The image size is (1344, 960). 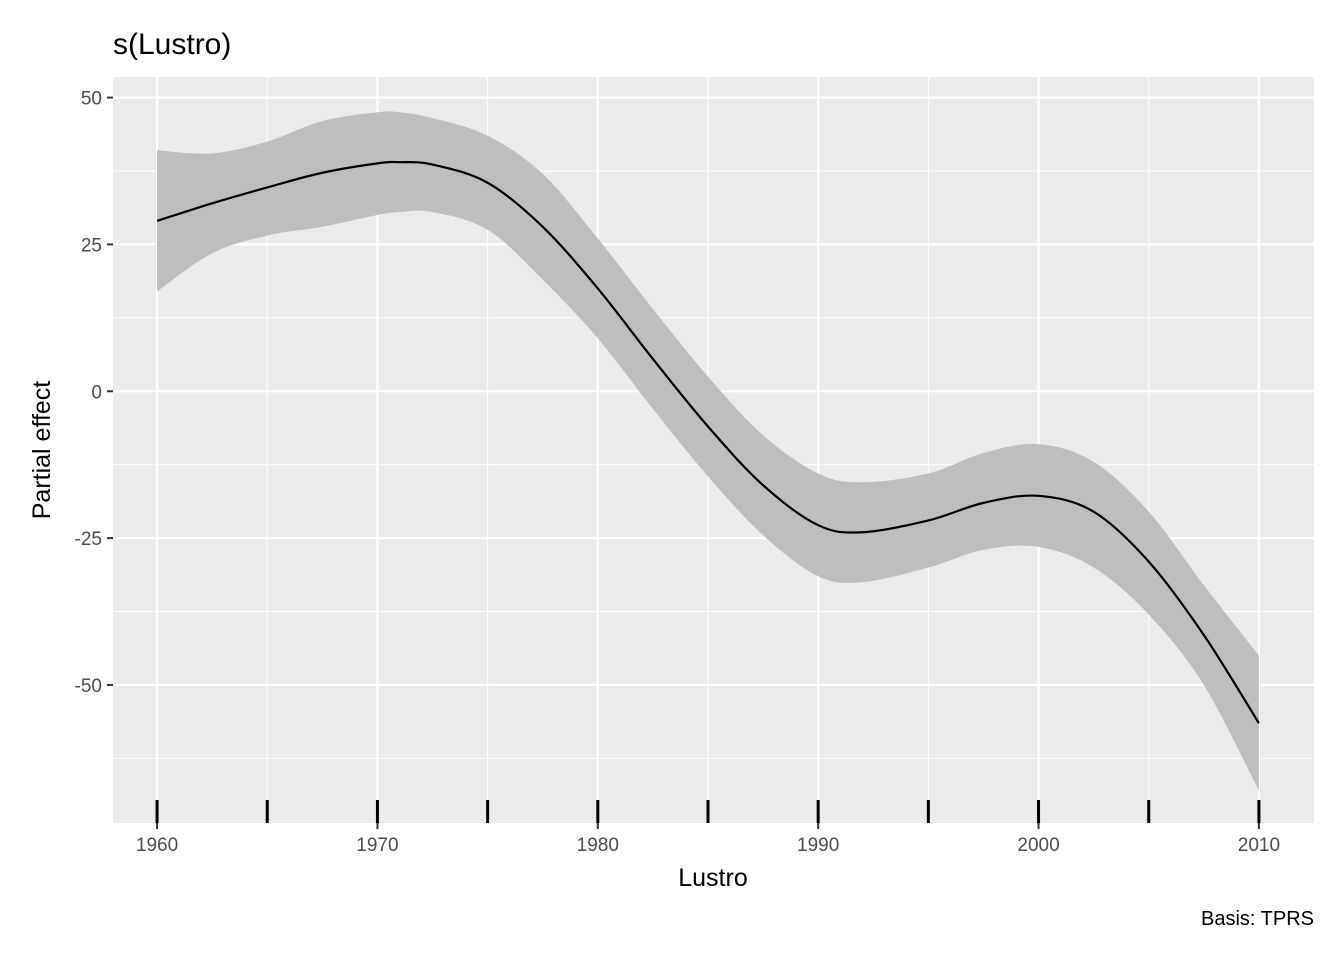 What do you see at coordinates (712, 878) in the screenshot?
I see `x-axis-title: Lustro` at bounding box center [712, 878].